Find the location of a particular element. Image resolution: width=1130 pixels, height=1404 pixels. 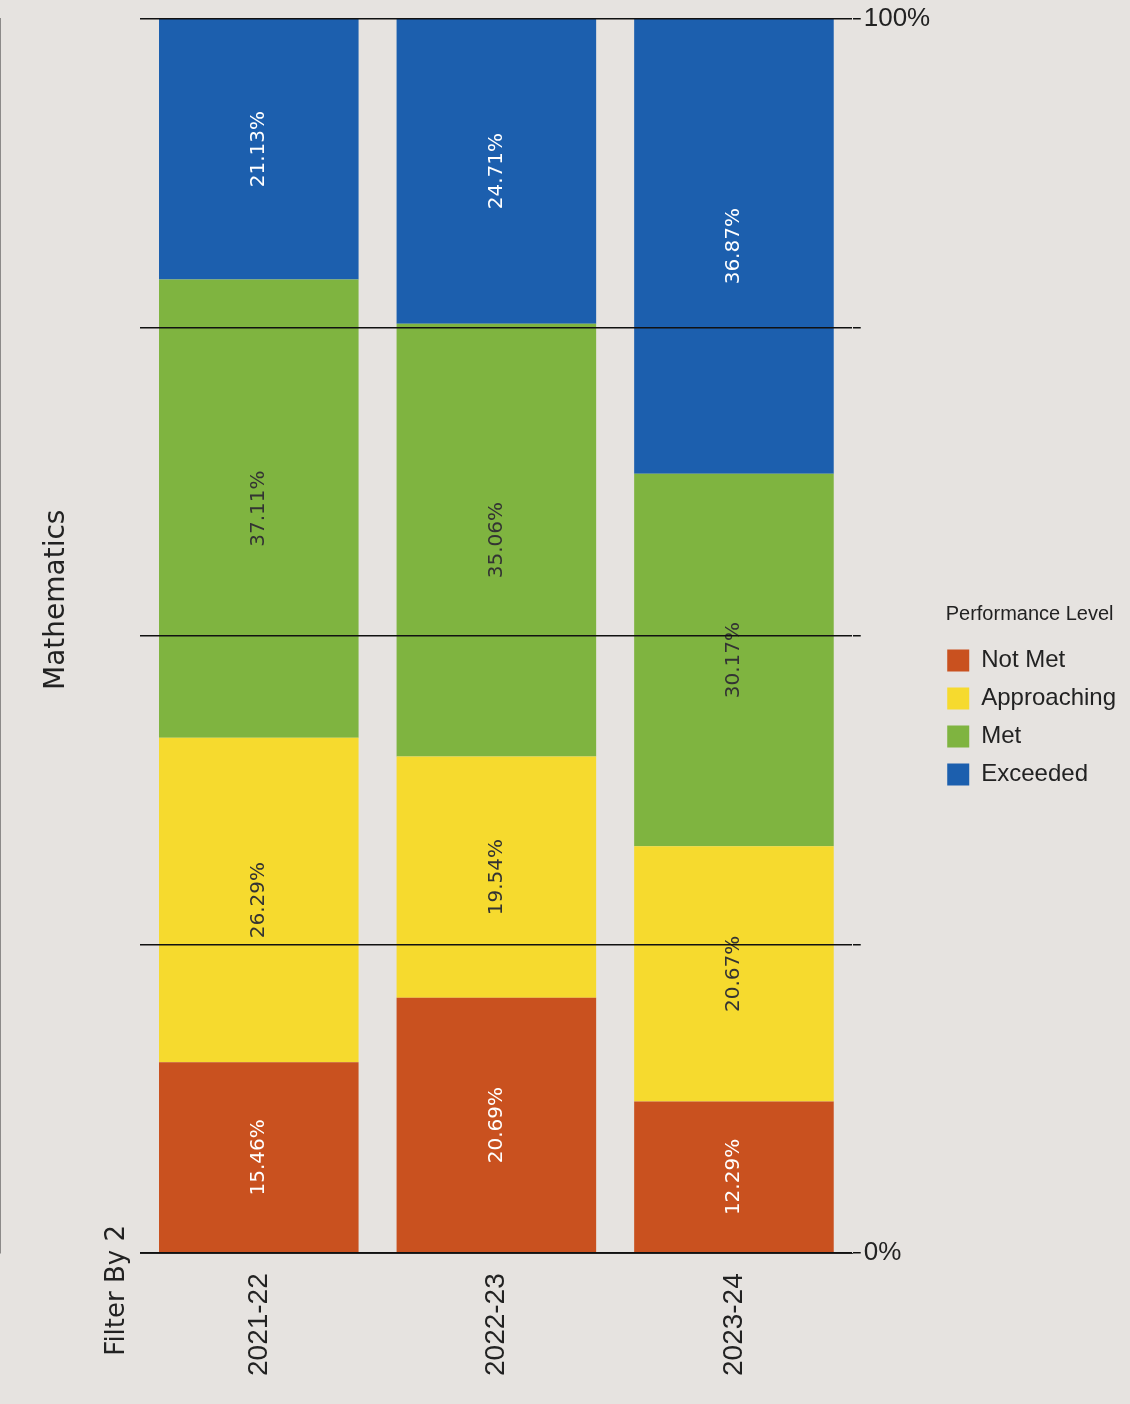

x-tick-label: 2022-23 is located at coordinates (495, 1325).